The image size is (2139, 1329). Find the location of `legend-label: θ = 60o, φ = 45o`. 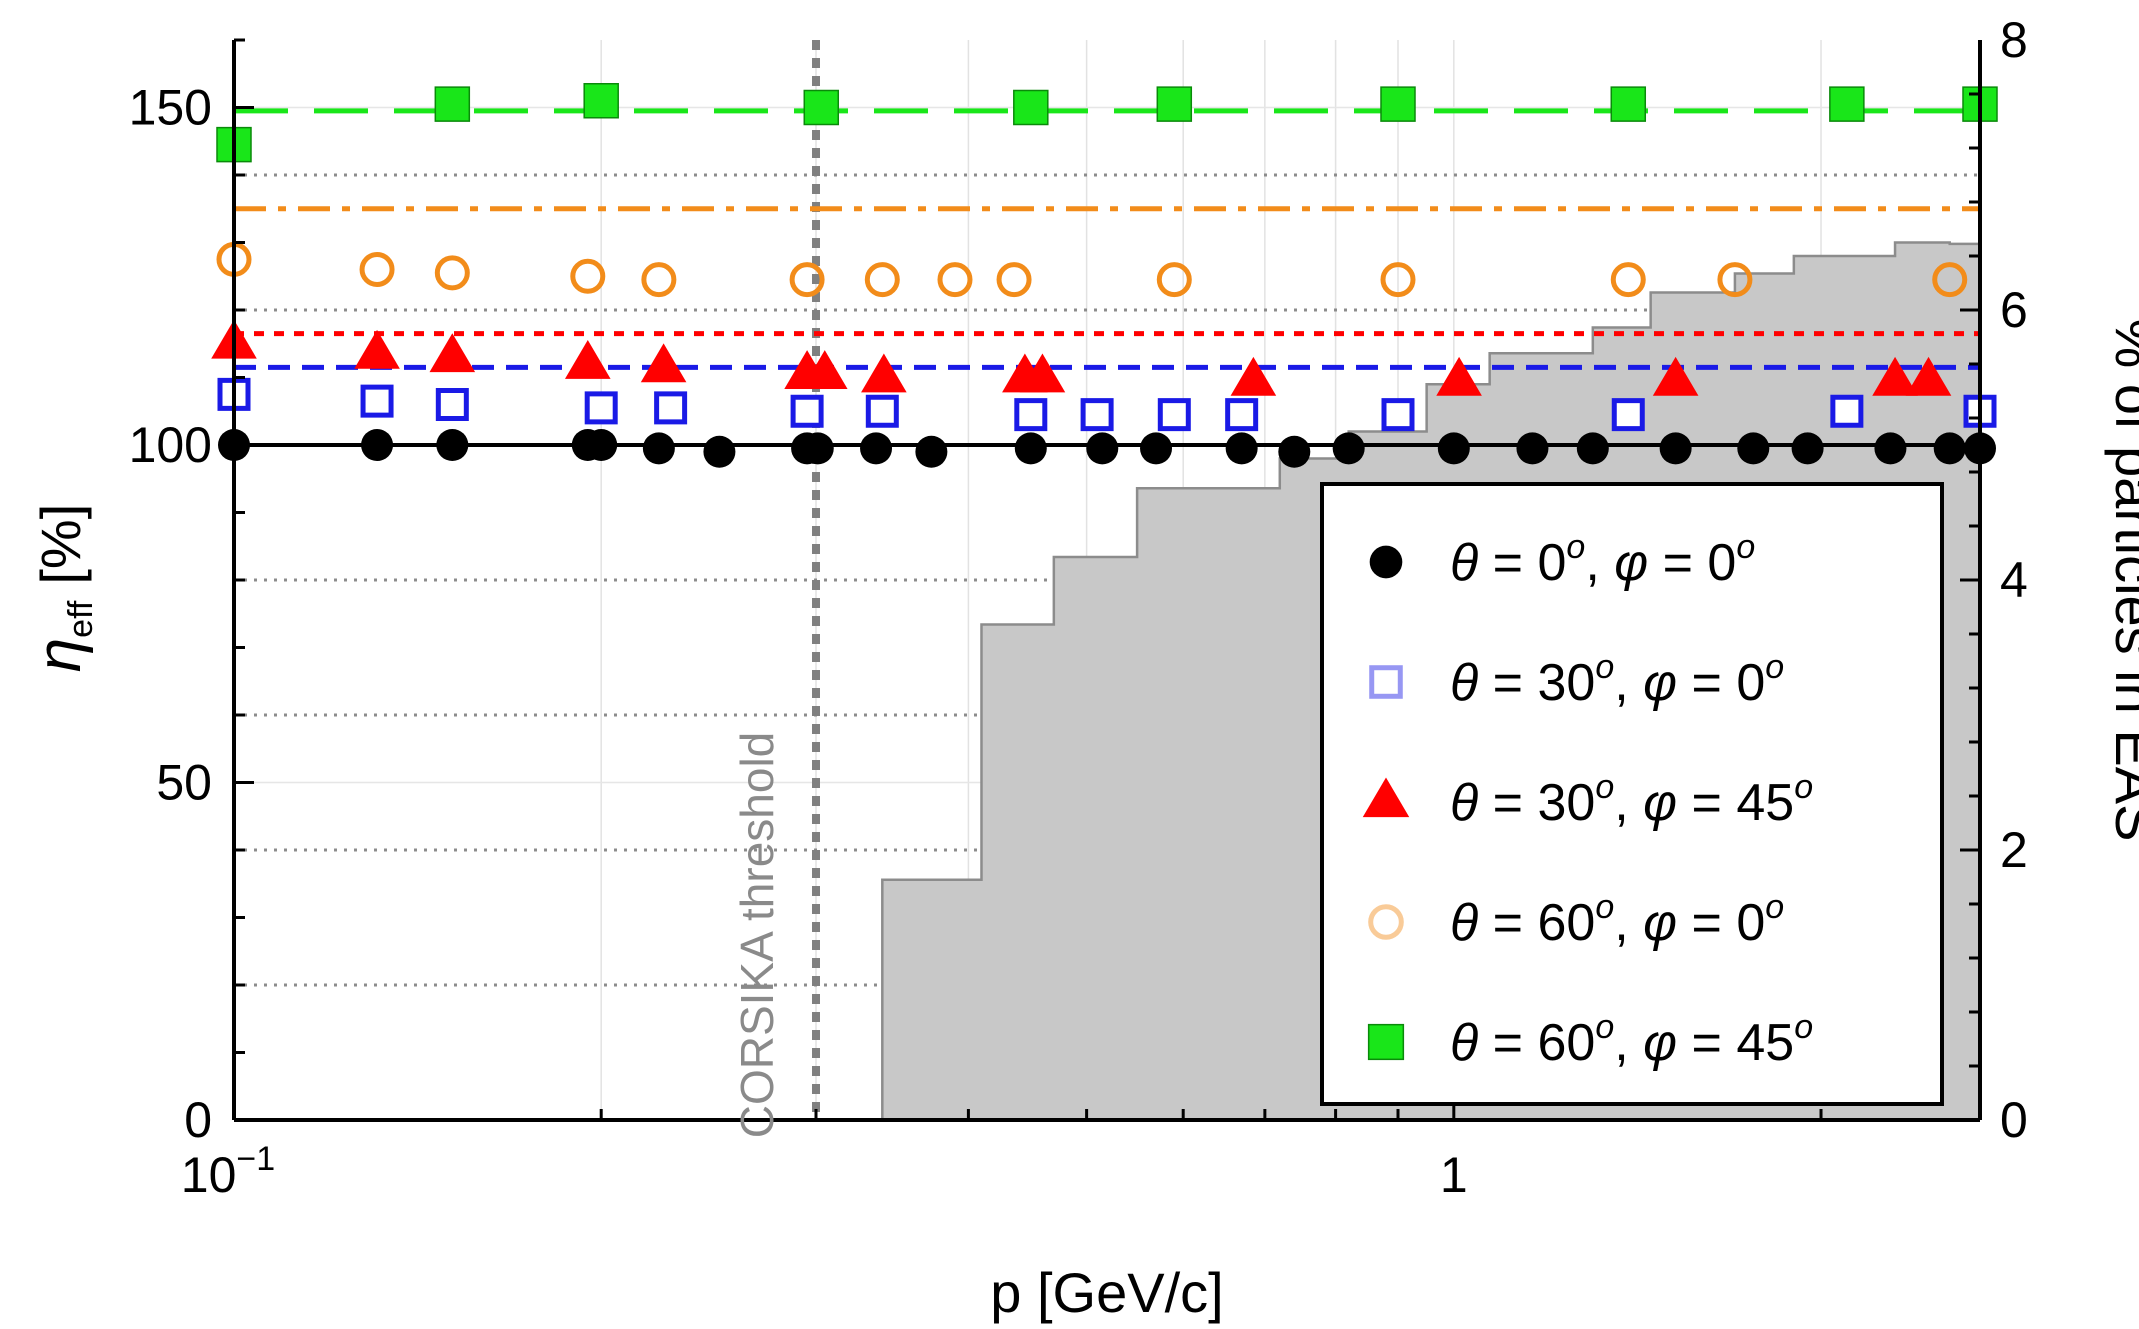

legend-label: θ = 60o, φ = 45o is located at coordinates (1631, 1040).